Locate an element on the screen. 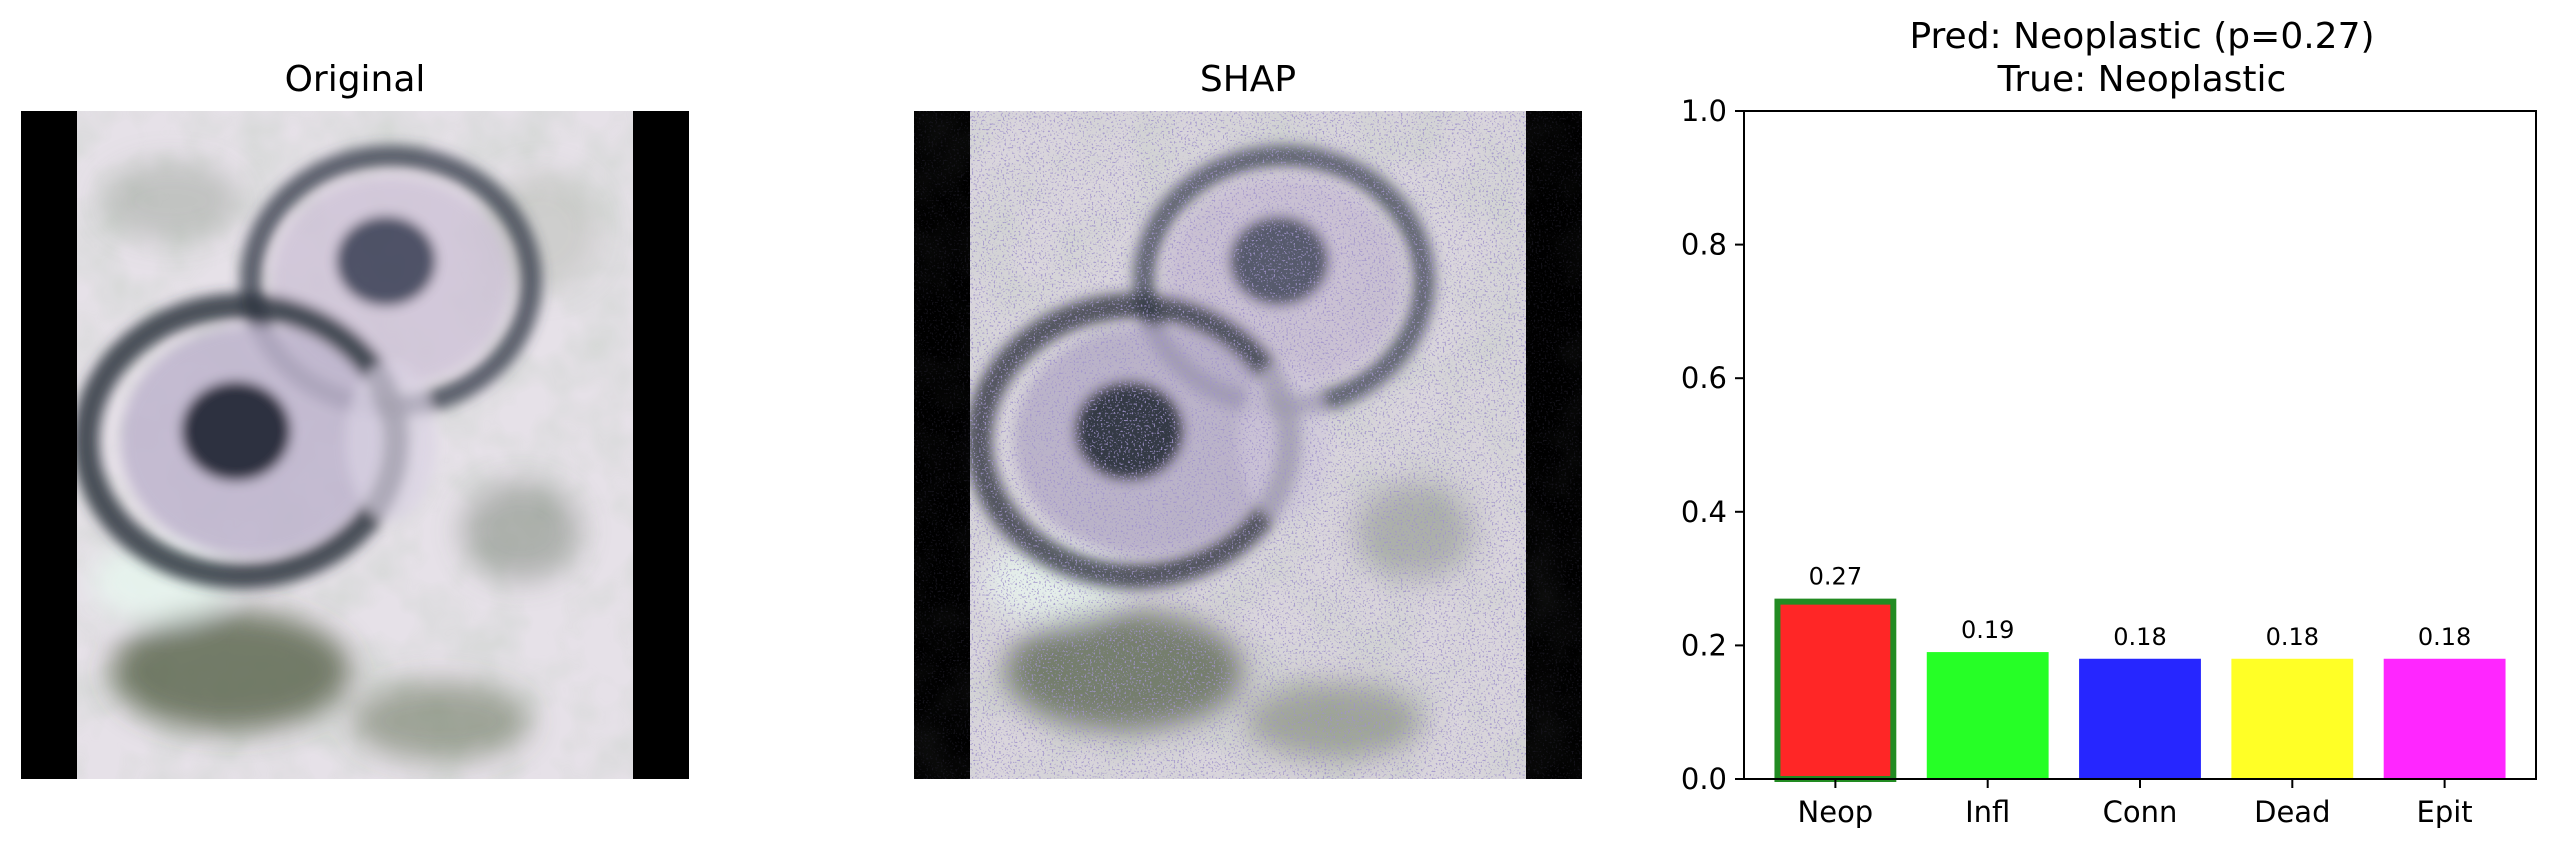 This screenshot has width=2556, height=851. bar-epit is located at coordinates (2444, 718).